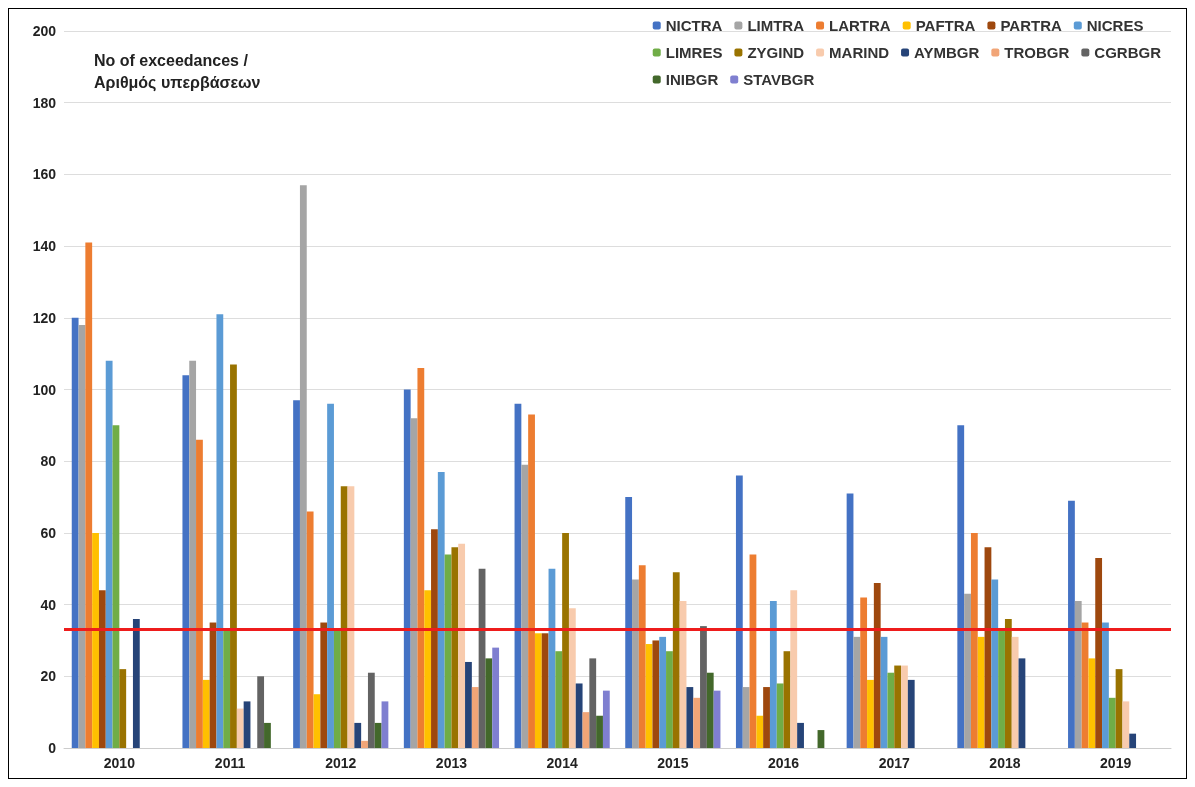 This screenshot has height=787, width=1195. I want to click on x-tick-label: 2019, so click(1116, 763).